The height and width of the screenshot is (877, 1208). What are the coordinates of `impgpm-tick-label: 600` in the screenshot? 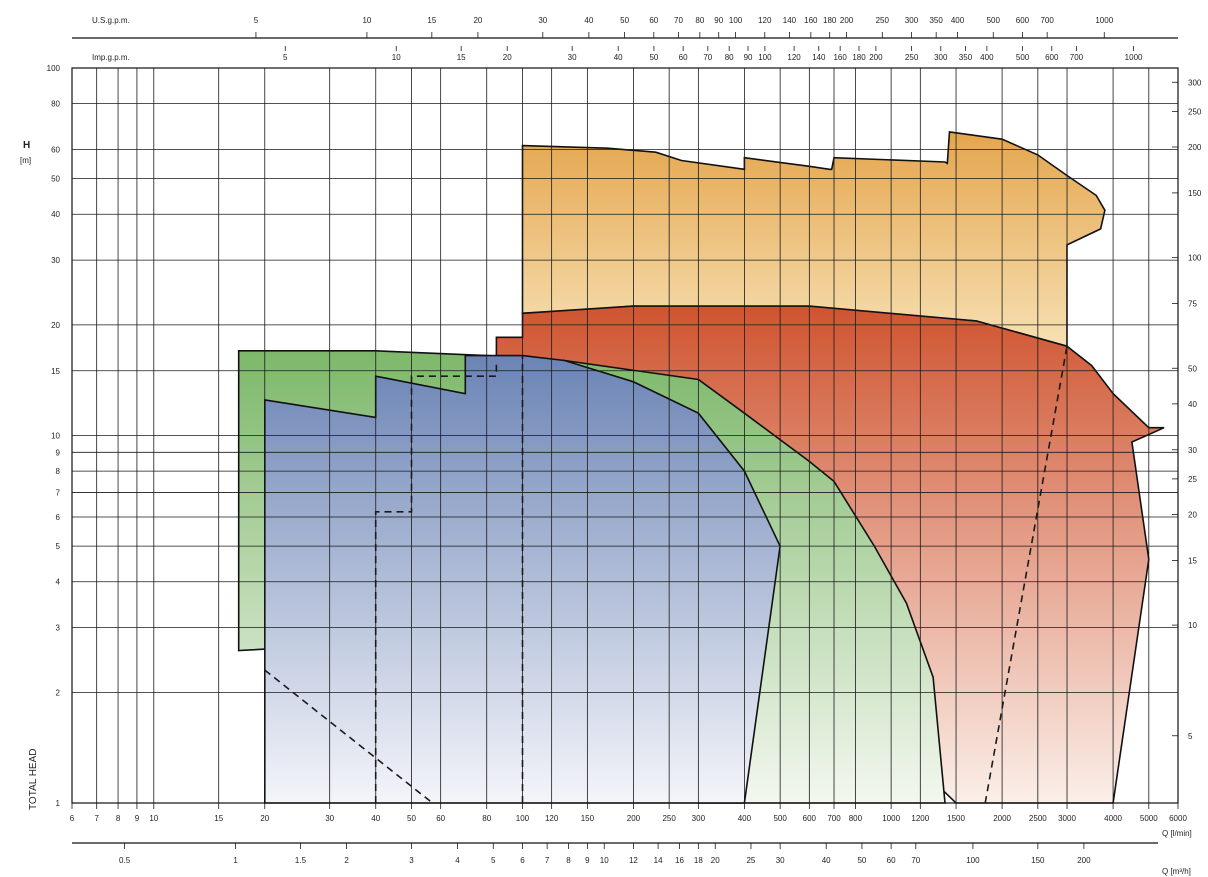 It's located at (1052, 57).